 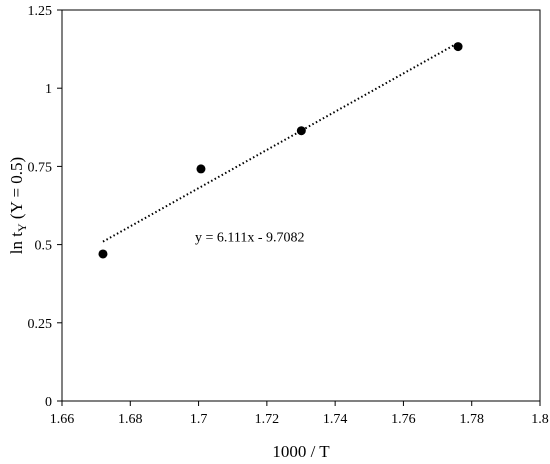 What do you see at coordinates (40, 167) in the screenshot?
I see `y-tick-label: 0.75` at bounding box center [40, 167].